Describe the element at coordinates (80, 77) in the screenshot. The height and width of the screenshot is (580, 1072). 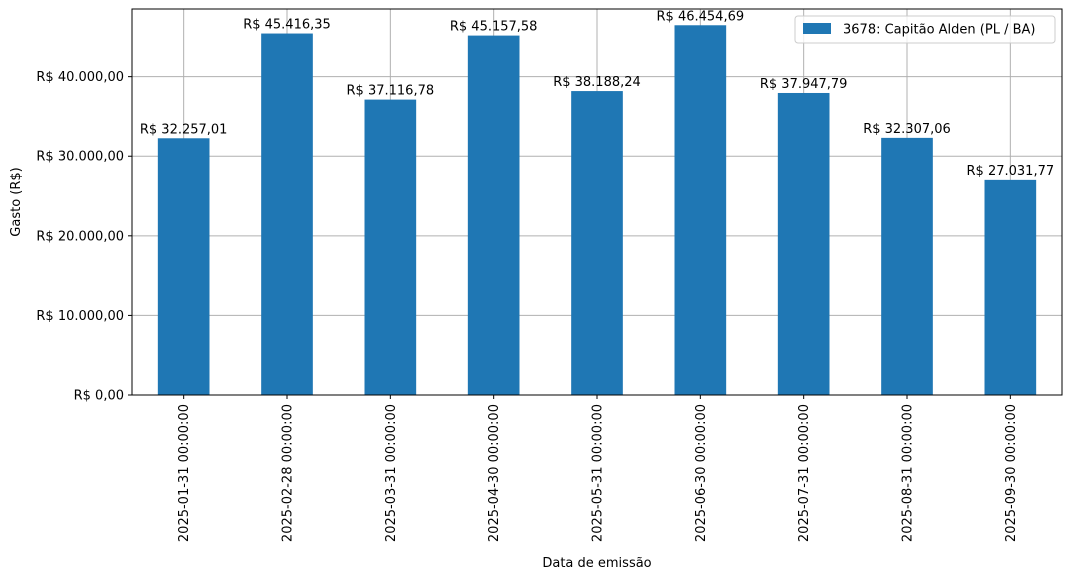
I see `y-tick-label: R$ 40.000,00` at that location.